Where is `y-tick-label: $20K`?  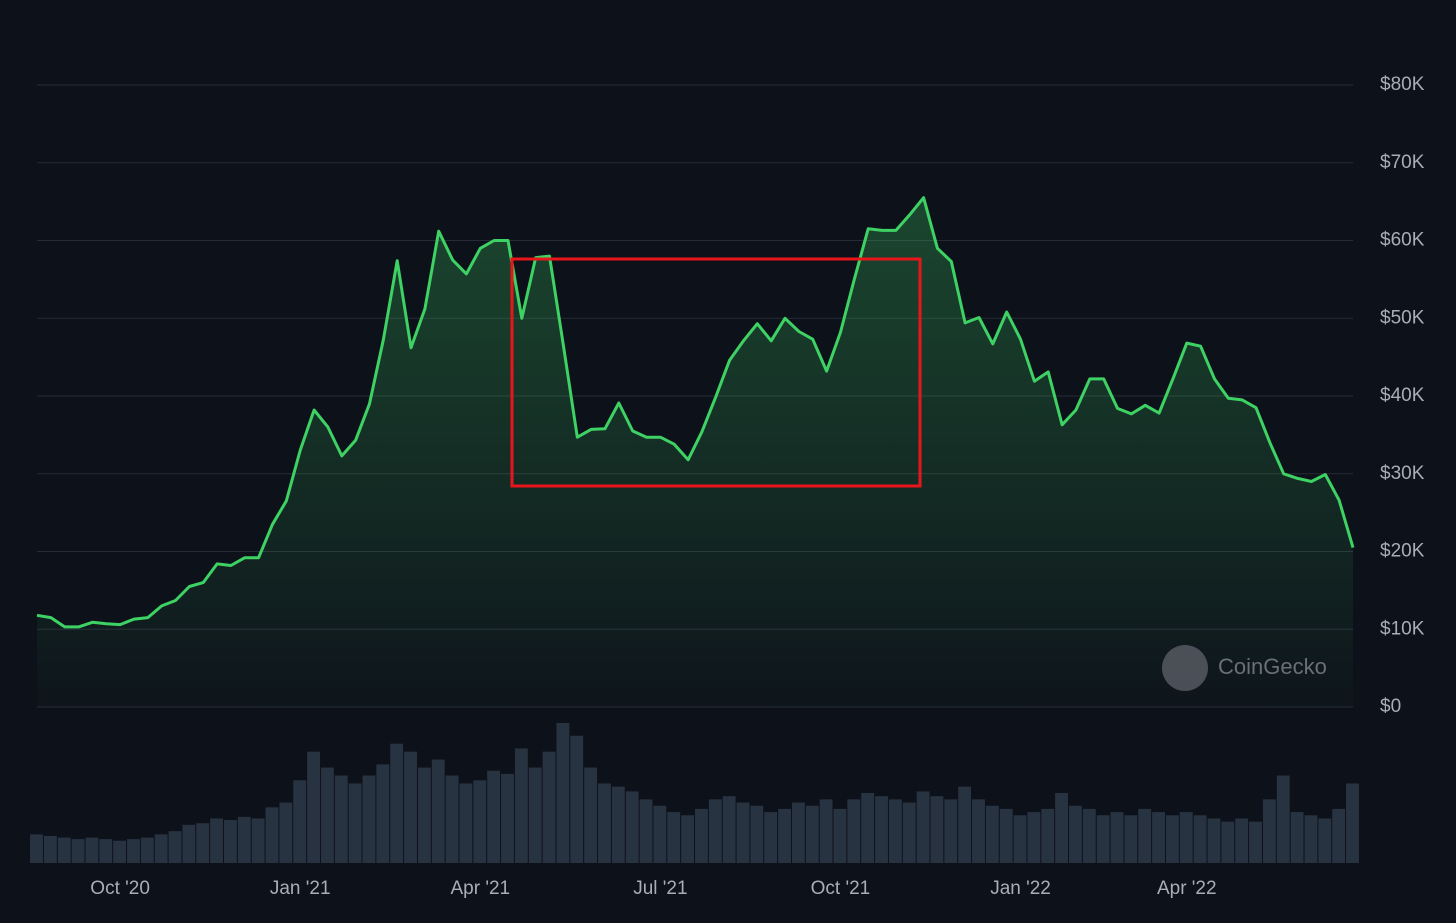 y-tick-label: $20K is located at coordinates (1402, 551).